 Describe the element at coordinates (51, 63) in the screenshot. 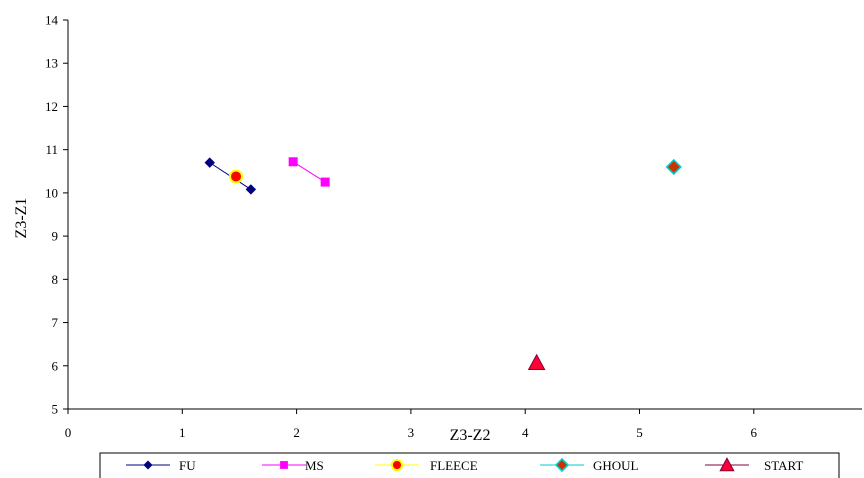

I see `y-tick-label: 13` at that location.